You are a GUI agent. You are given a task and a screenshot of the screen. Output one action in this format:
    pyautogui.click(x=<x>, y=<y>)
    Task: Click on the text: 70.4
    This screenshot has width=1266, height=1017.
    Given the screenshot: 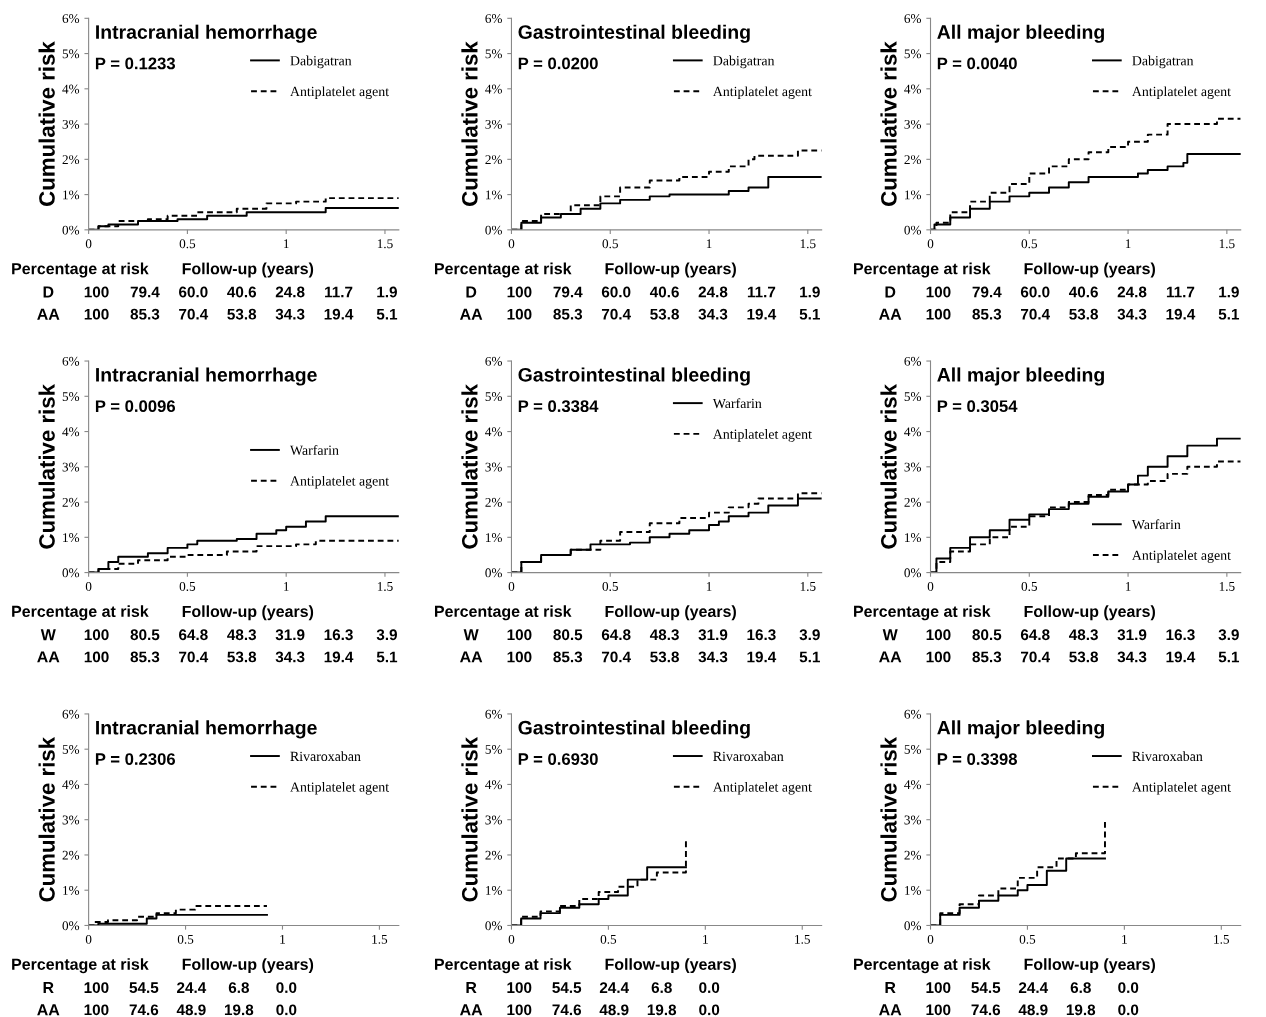 What is the action you would take?
    pyautogui.click(x=194, y=657)
    